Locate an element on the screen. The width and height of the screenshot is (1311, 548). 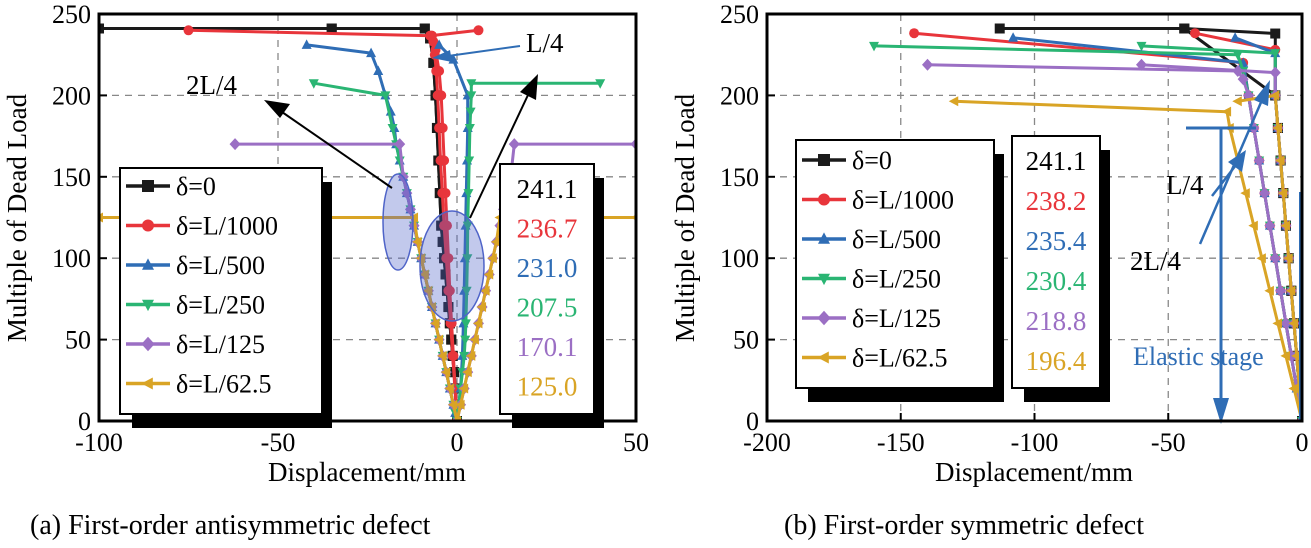
panel-a-annotation-l4: L/4 is located at coordinates (545, 43).